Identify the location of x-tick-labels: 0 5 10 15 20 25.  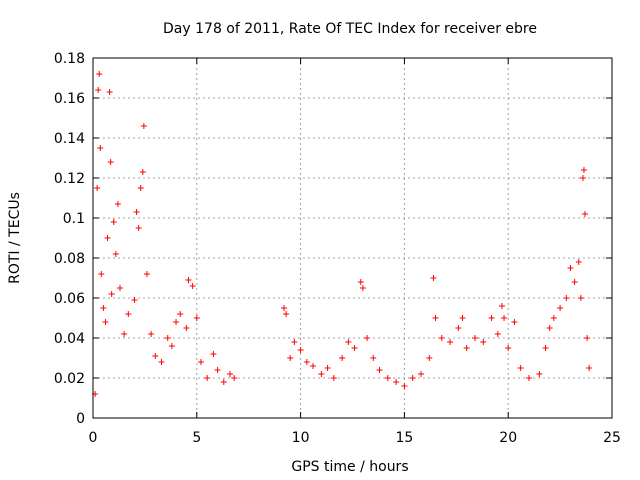
(355, 438).